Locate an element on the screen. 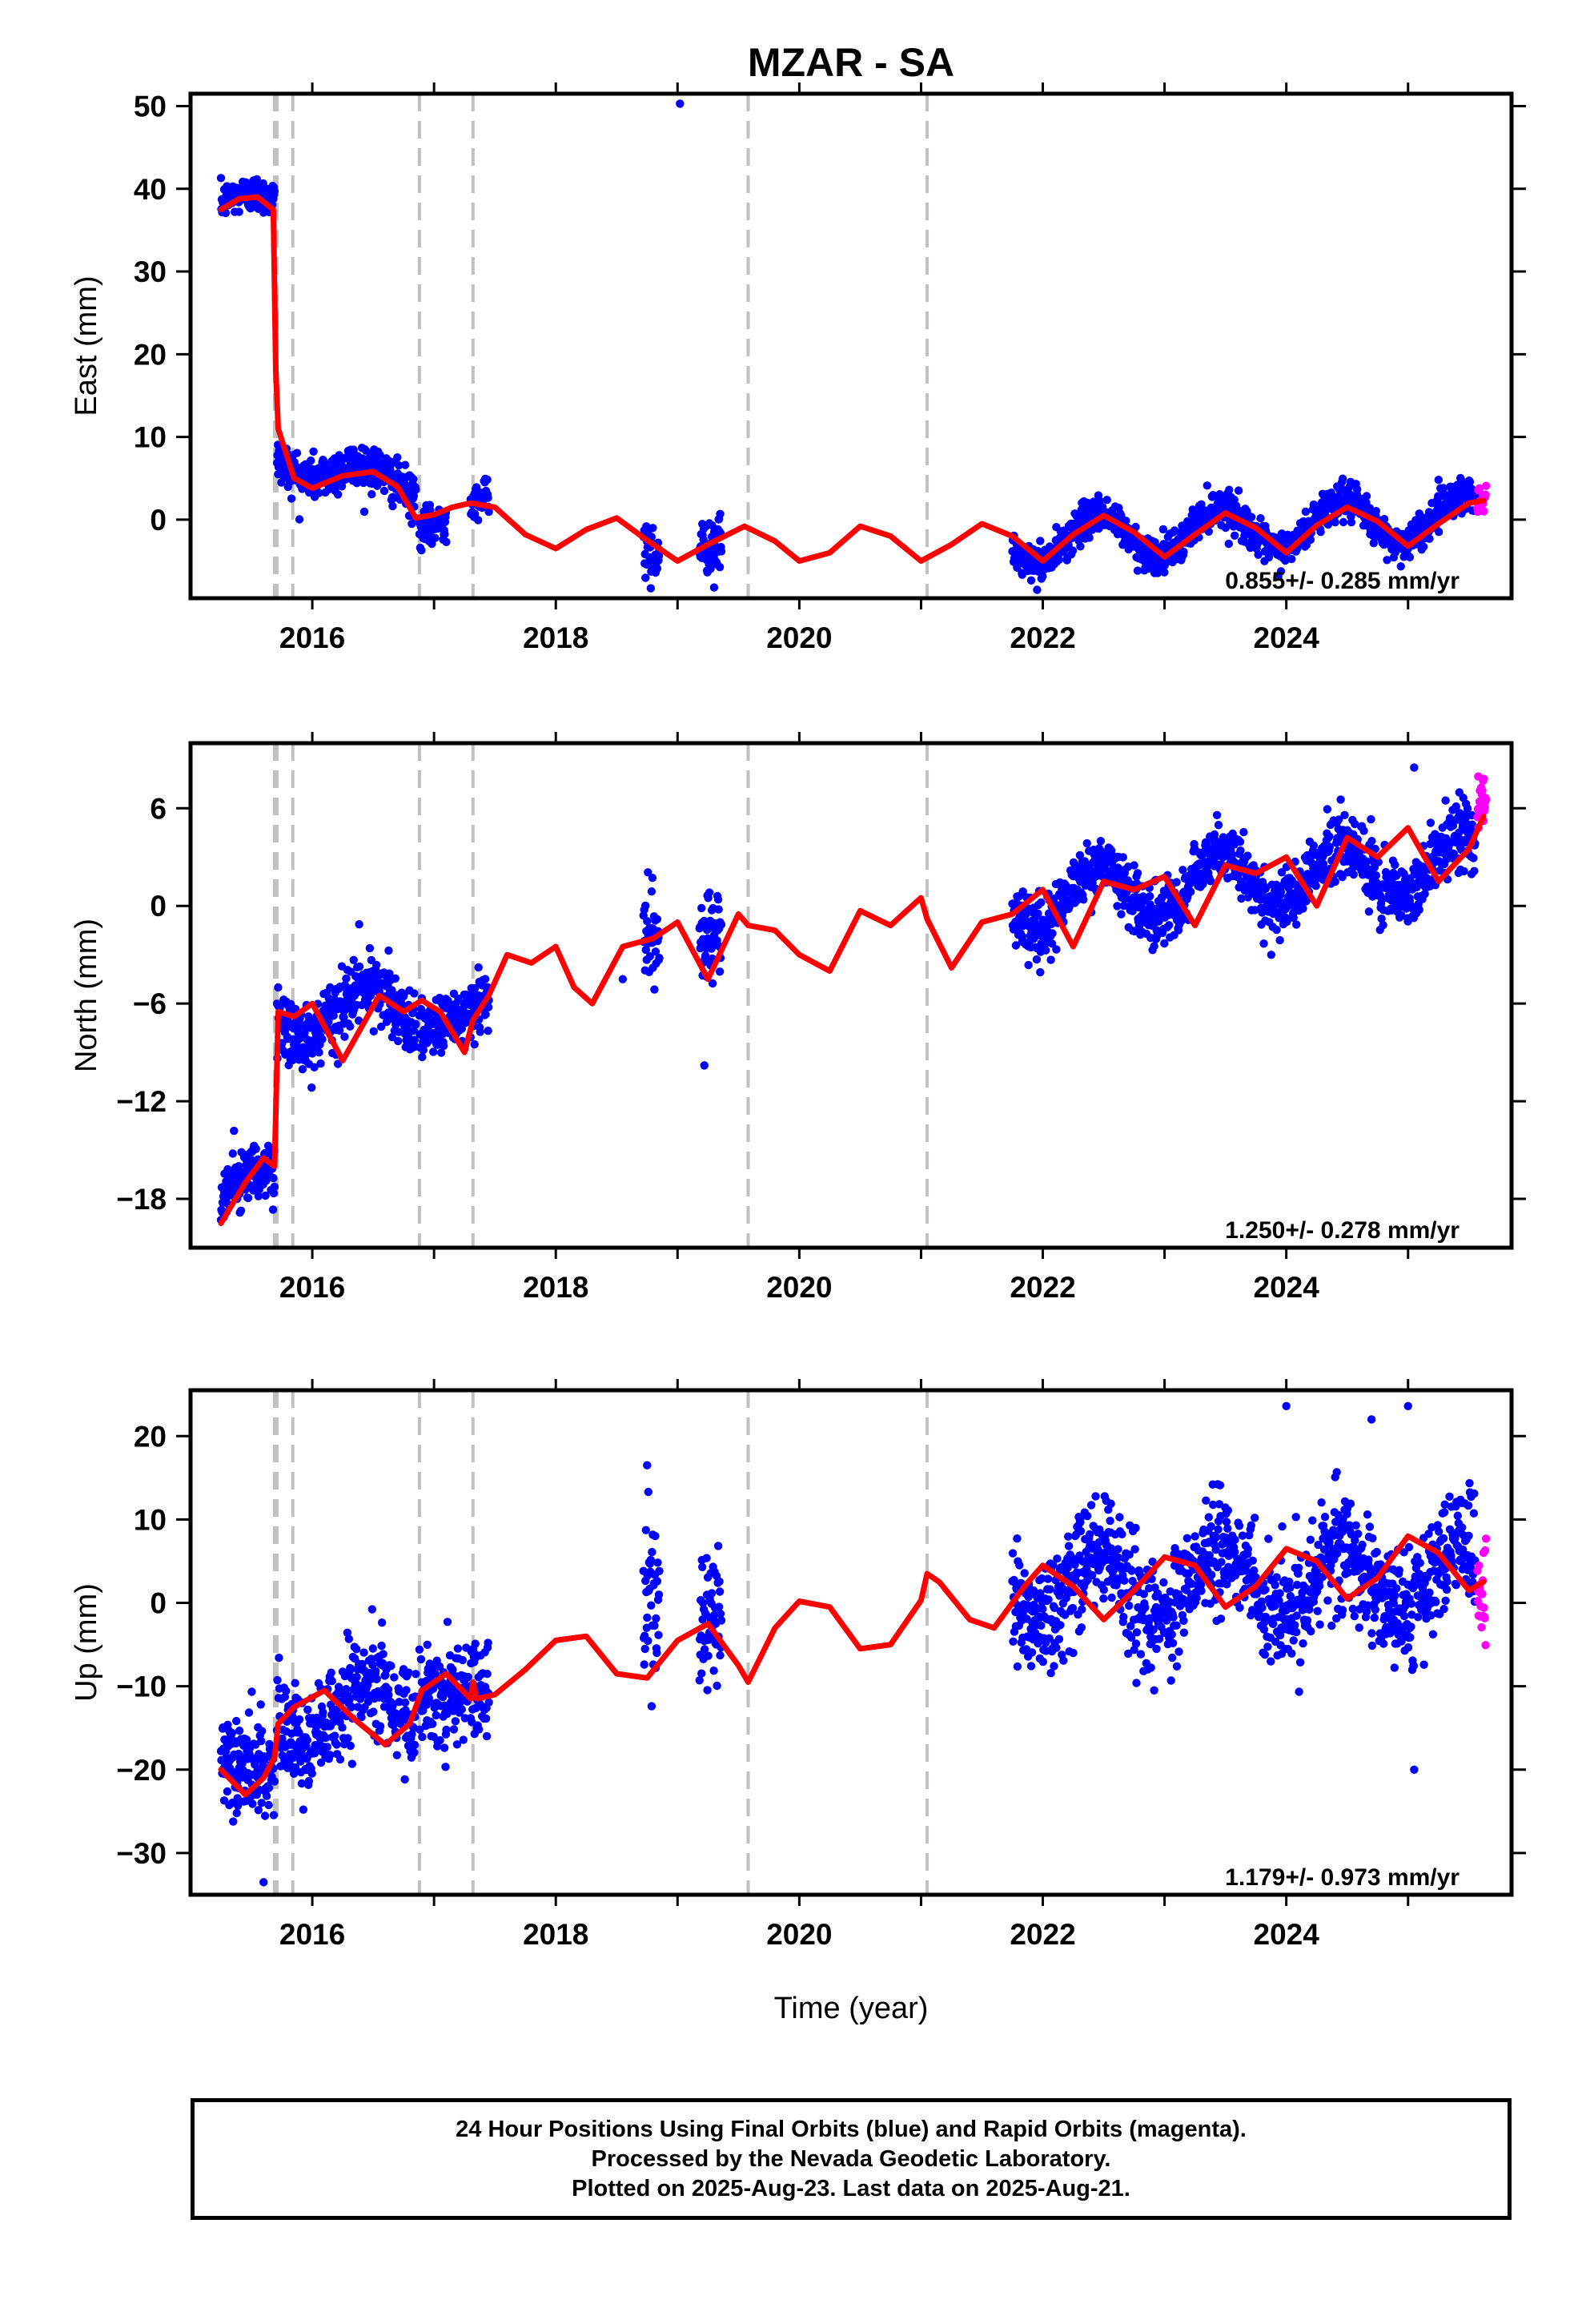 The image size is (1582, 2324). rapid-point is located at coordinates (1484, 511).